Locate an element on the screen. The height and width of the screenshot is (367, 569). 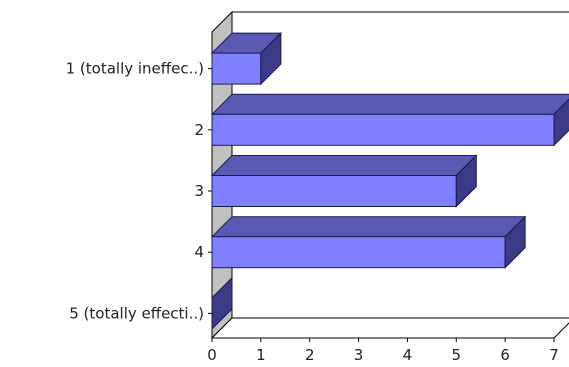
x-tick-label: 0 is located at coordinates (212, 355).